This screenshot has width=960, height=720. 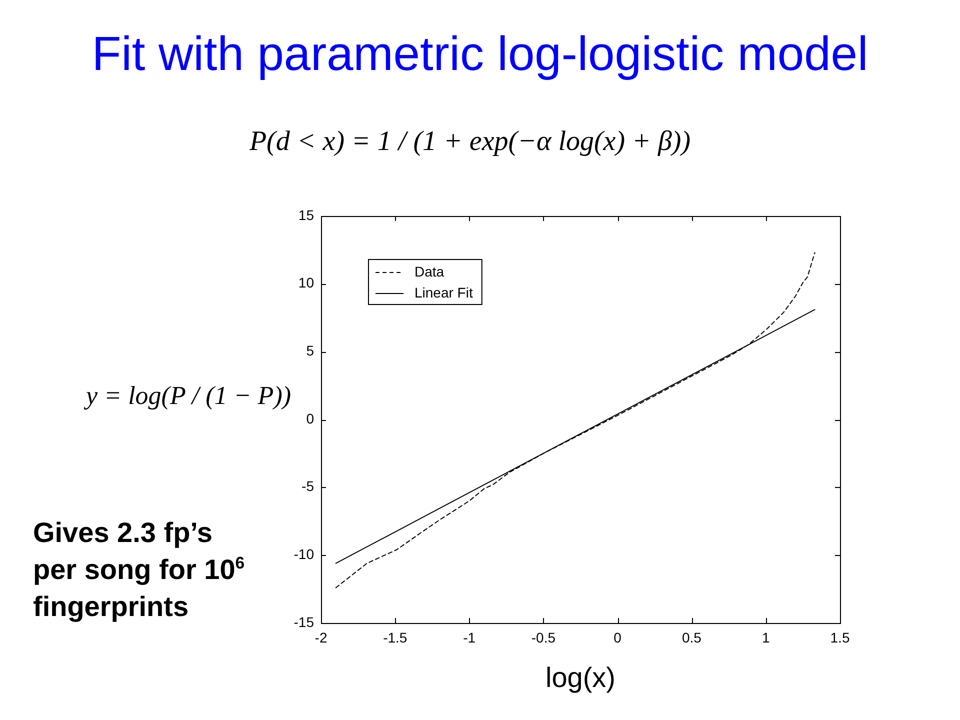 I want to click on x-tick-label: -0.5, so click(x=543, y=637).